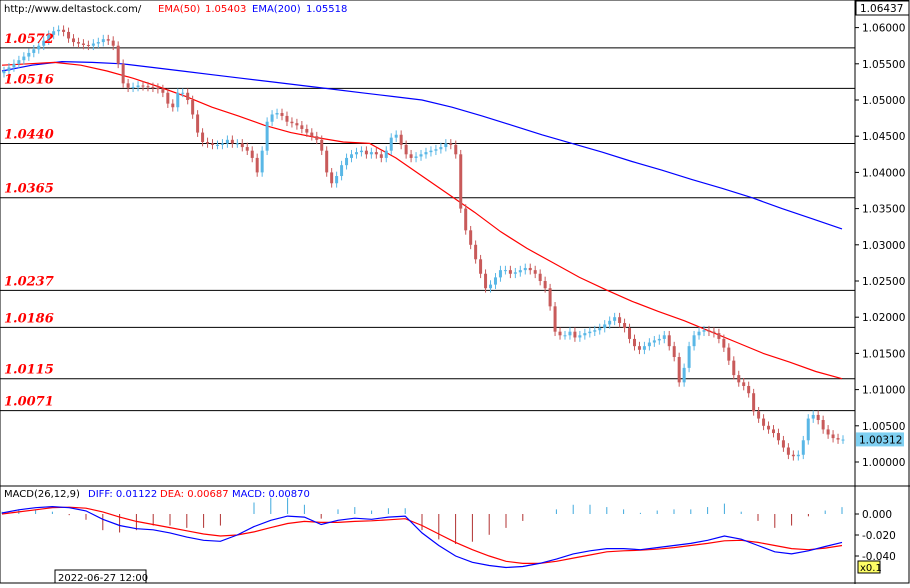 The image size is (910, 588). I want to click on macd-dea-line, so click(422, 535).